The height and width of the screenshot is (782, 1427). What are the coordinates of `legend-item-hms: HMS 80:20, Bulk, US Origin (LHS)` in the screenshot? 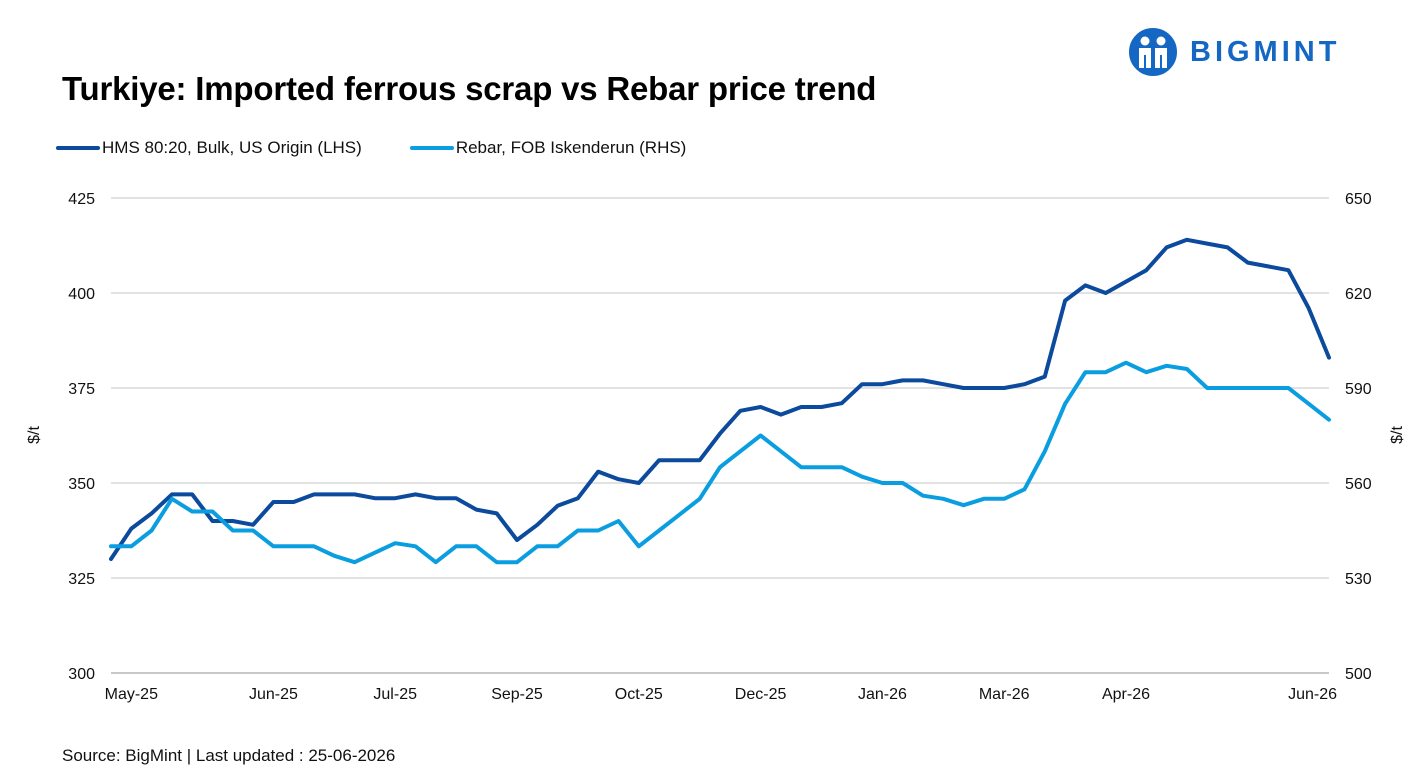 It's located at (209, 148).